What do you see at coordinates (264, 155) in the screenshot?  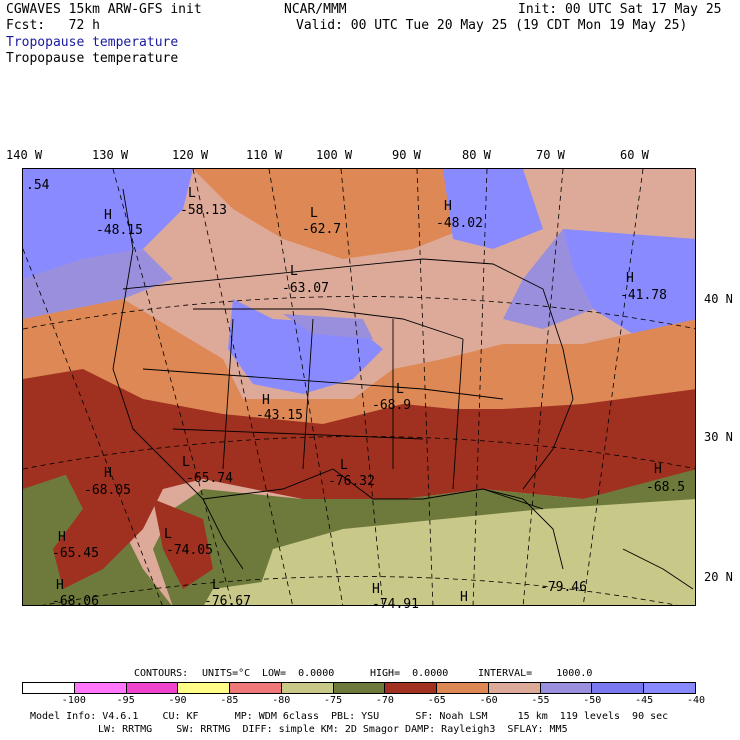 I see `lon-label: 110 W` at bounding box center [264, 155].